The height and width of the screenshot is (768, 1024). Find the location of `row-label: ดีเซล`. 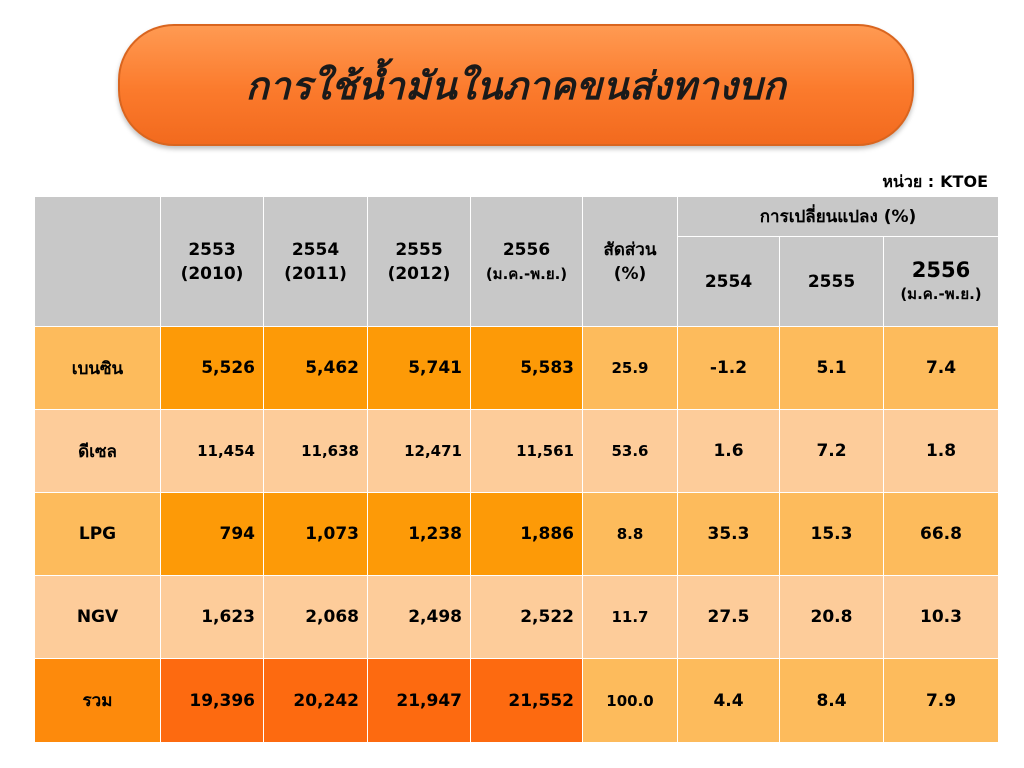

row-label: ดีเซล is located at coordinates (97, 451).